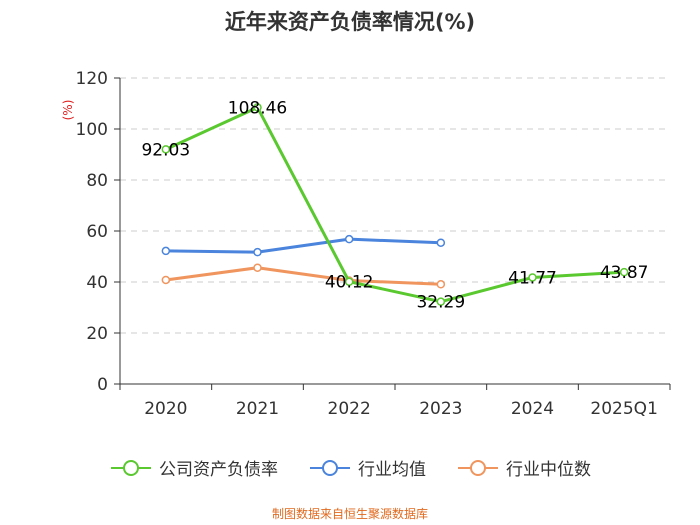  What do you see at coordinates (257, 409) in the screenshot?
I see `x-tick-label: 2021` at bounding box center [257, 409].